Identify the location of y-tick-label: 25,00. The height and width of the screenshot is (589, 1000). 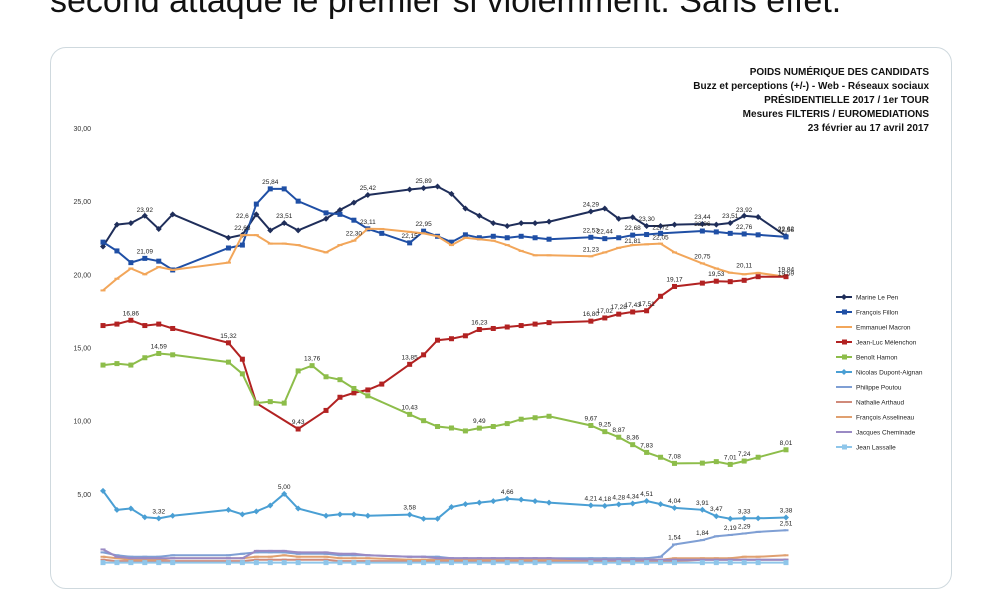
(82, 202).